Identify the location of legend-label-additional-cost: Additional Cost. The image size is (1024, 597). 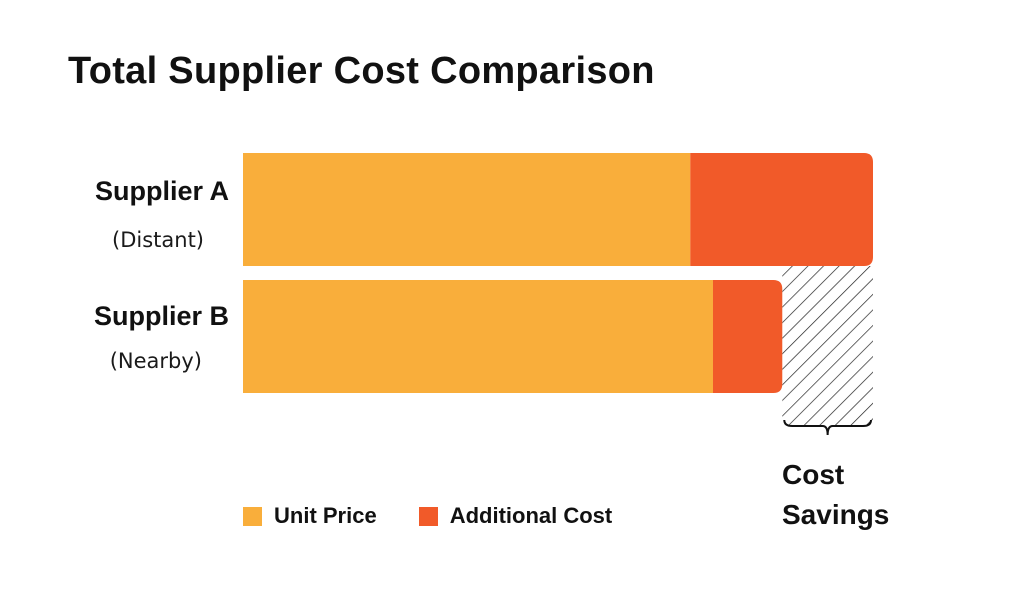
(531, 515).